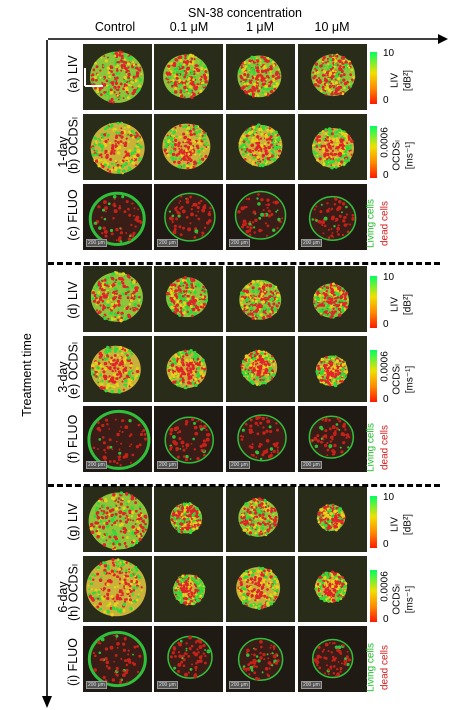  Describe the element at coordinates (332, 299) in the screenshot. I see `image-tile-r4-c4` at that location.